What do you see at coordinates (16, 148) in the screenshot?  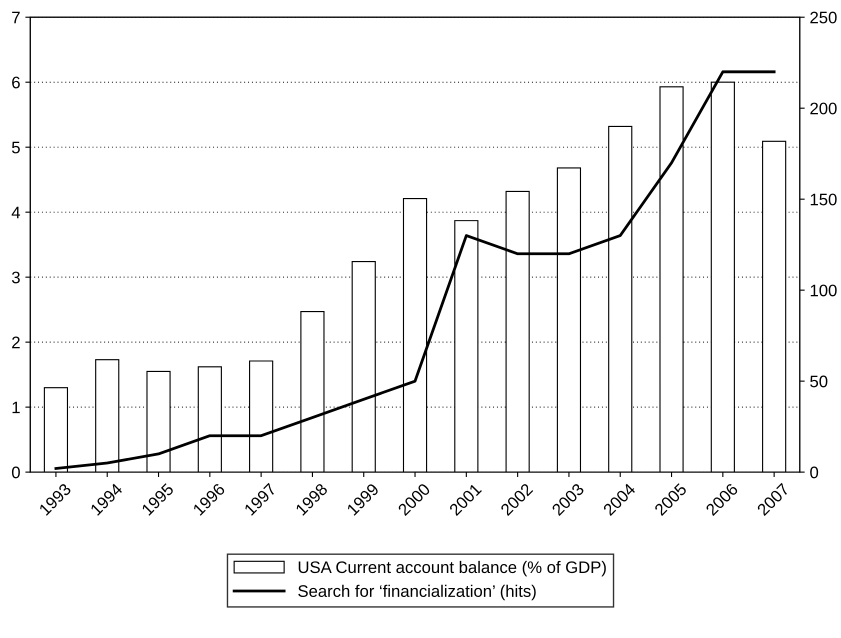 I see `y-tick-label: 5` at bounding box center [16, 148].